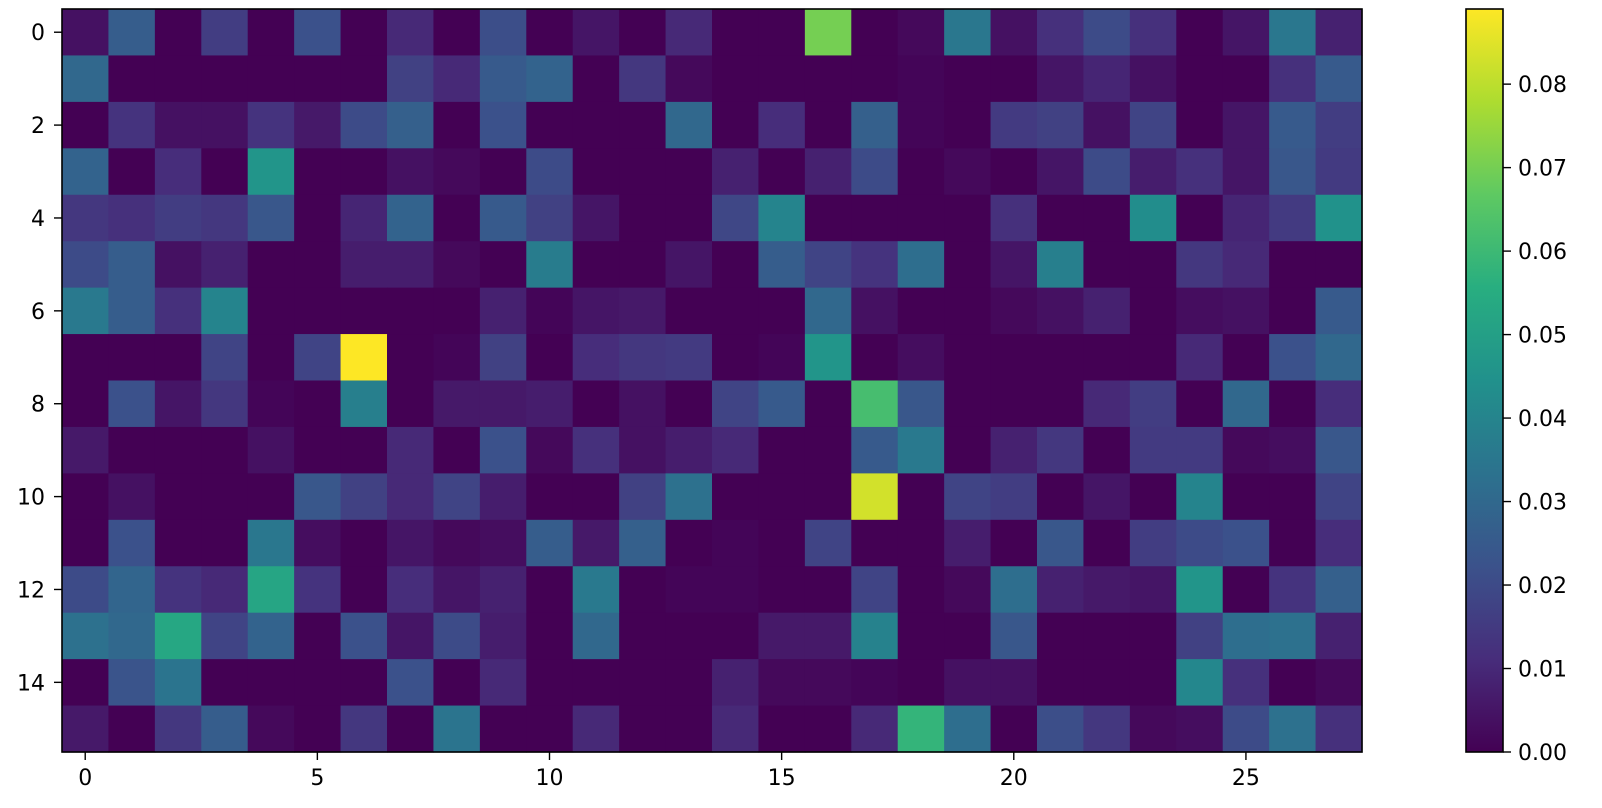 The height and width of the screenshot is (808, 1602). Describe the element at coordinates (85, 778) in the screenshot. I see `x-tick-label: 0` at that location.